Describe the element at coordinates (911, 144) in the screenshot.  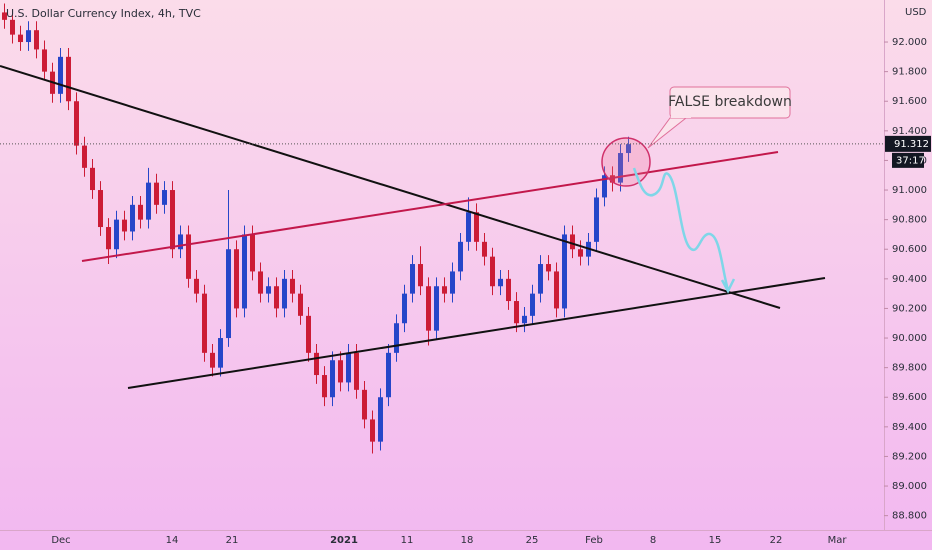
I see `last-price-label: 91.312` at that location.